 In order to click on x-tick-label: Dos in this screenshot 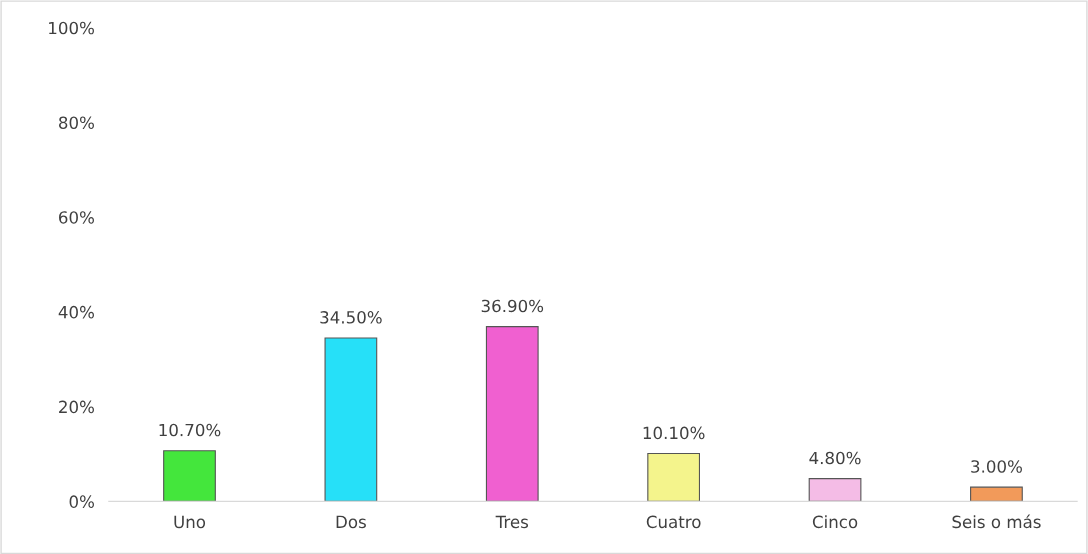, I will do `click(351, 522)`.